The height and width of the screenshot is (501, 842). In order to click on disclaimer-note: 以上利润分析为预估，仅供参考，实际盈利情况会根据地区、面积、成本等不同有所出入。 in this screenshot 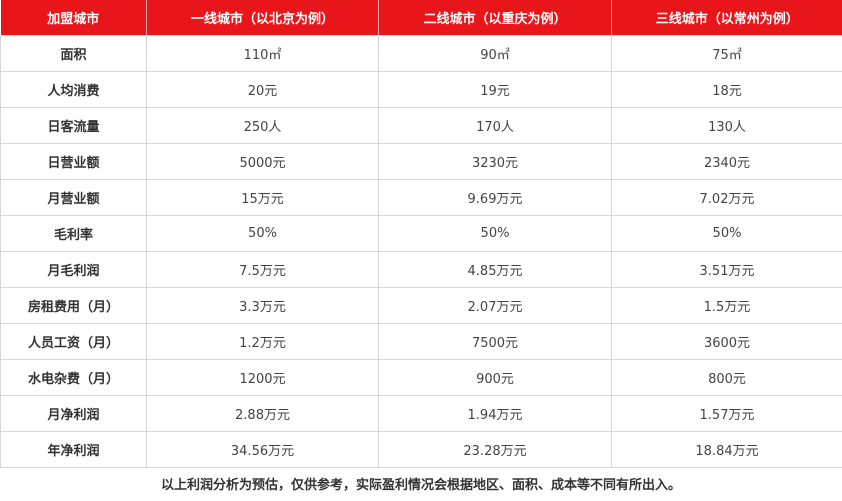, I will do `click(420, 485)`.